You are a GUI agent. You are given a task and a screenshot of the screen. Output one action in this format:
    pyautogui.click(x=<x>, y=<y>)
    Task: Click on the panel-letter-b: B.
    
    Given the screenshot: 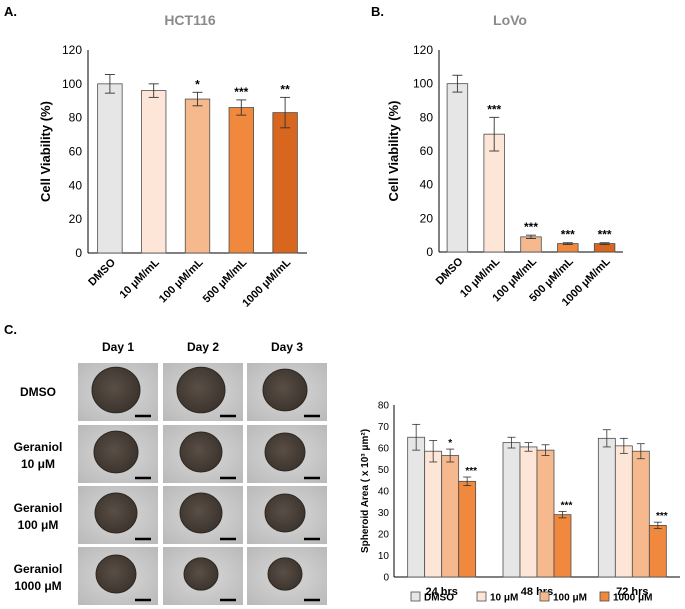 What is the action you would take?
    pyautogui.click(x=377, y=11)
    